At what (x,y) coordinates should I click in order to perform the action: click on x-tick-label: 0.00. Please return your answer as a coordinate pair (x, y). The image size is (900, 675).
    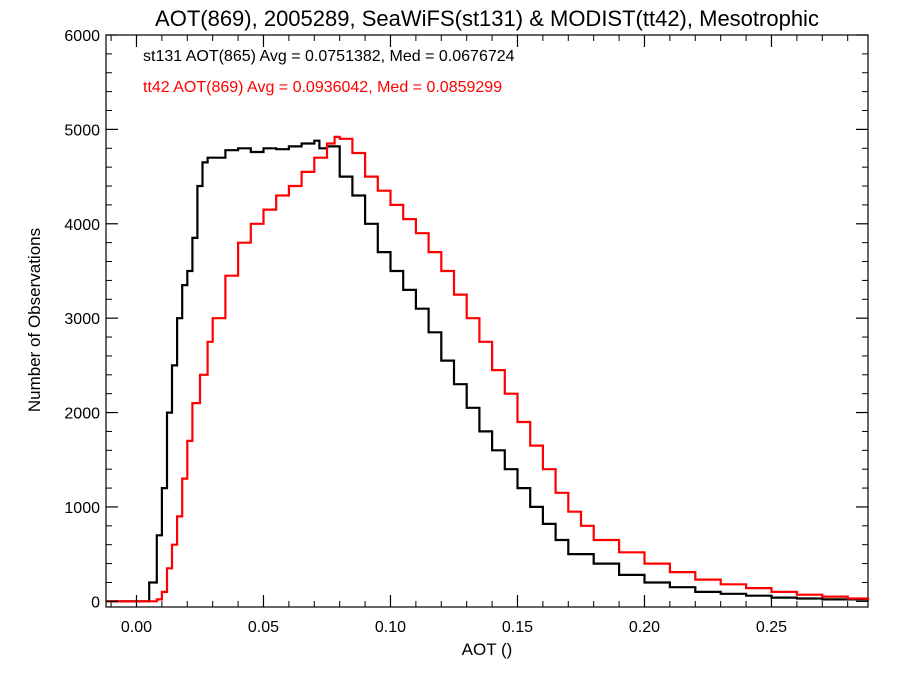
    Looking at the image, I should click on (136, 627).